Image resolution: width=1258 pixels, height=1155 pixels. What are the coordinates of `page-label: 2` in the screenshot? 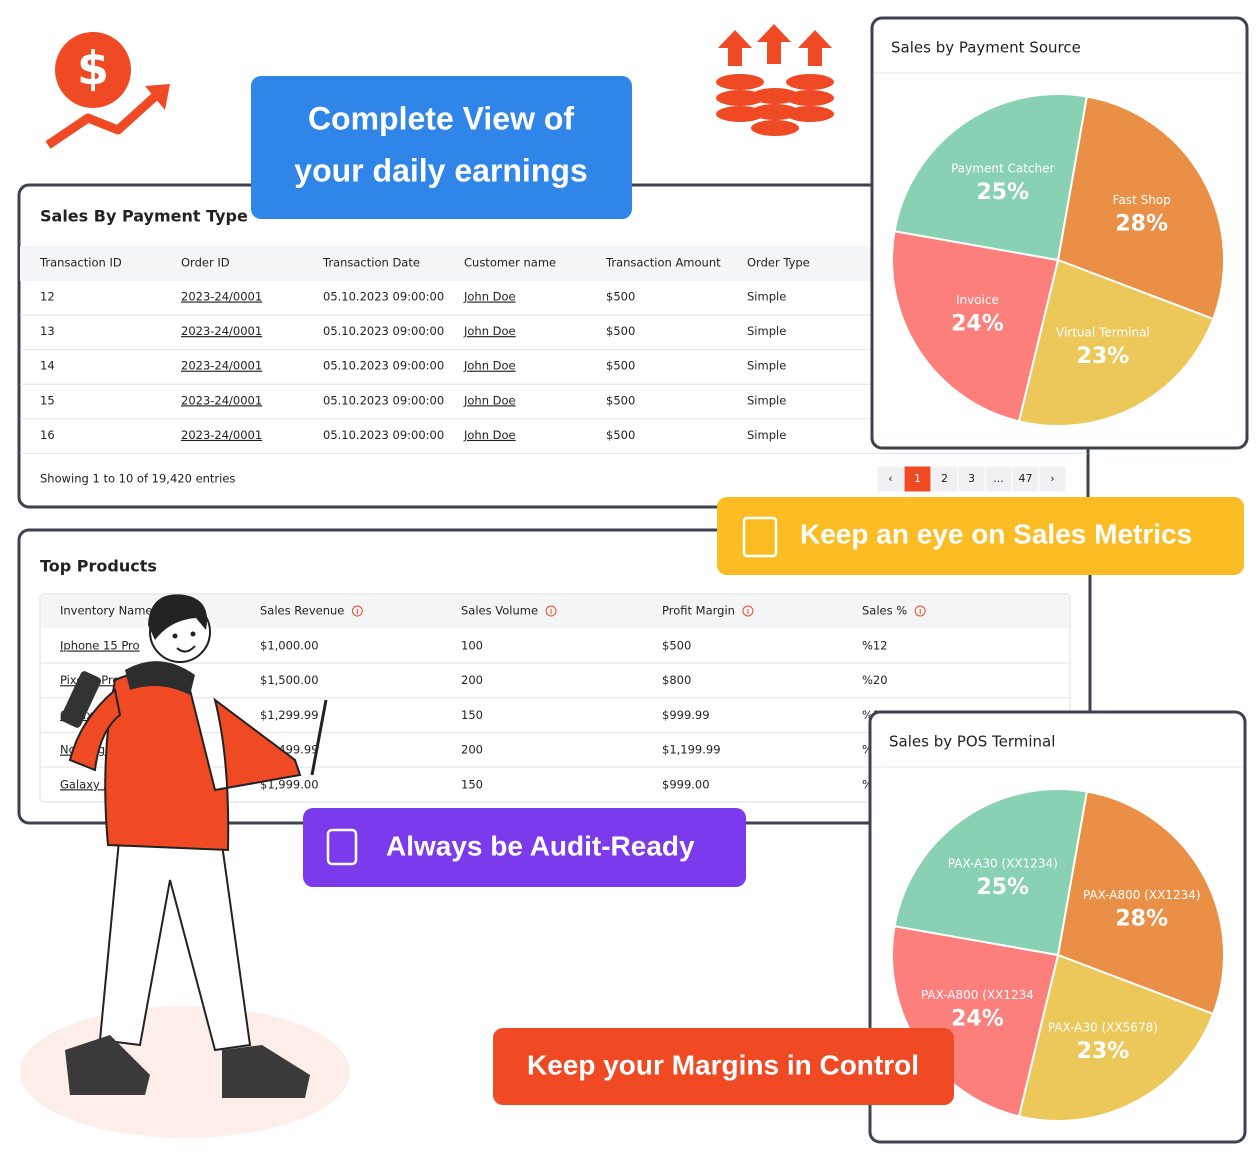 It's located at (944, 478).